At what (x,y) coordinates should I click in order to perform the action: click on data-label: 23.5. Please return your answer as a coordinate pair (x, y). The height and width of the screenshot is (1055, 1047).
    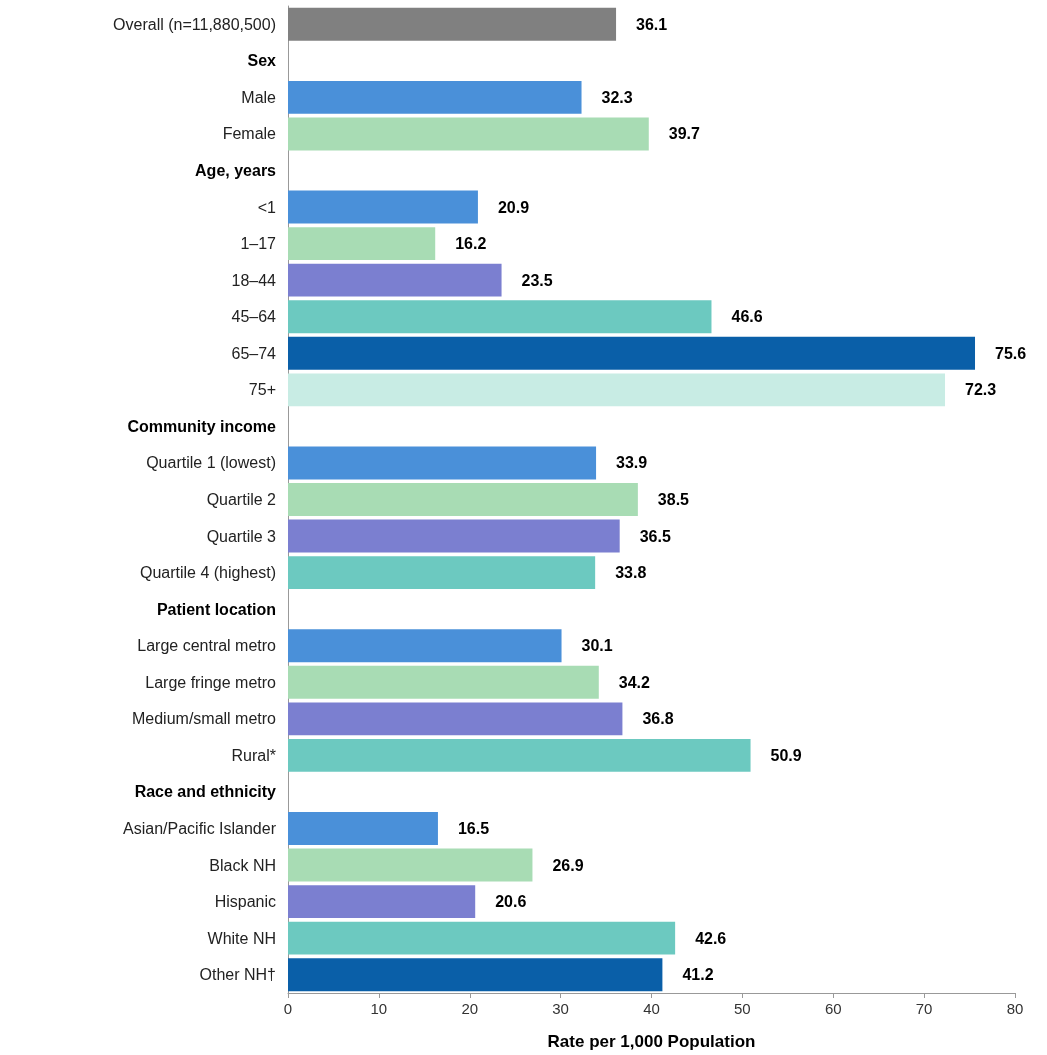
    Looking at the image, I should click on (537, 280).